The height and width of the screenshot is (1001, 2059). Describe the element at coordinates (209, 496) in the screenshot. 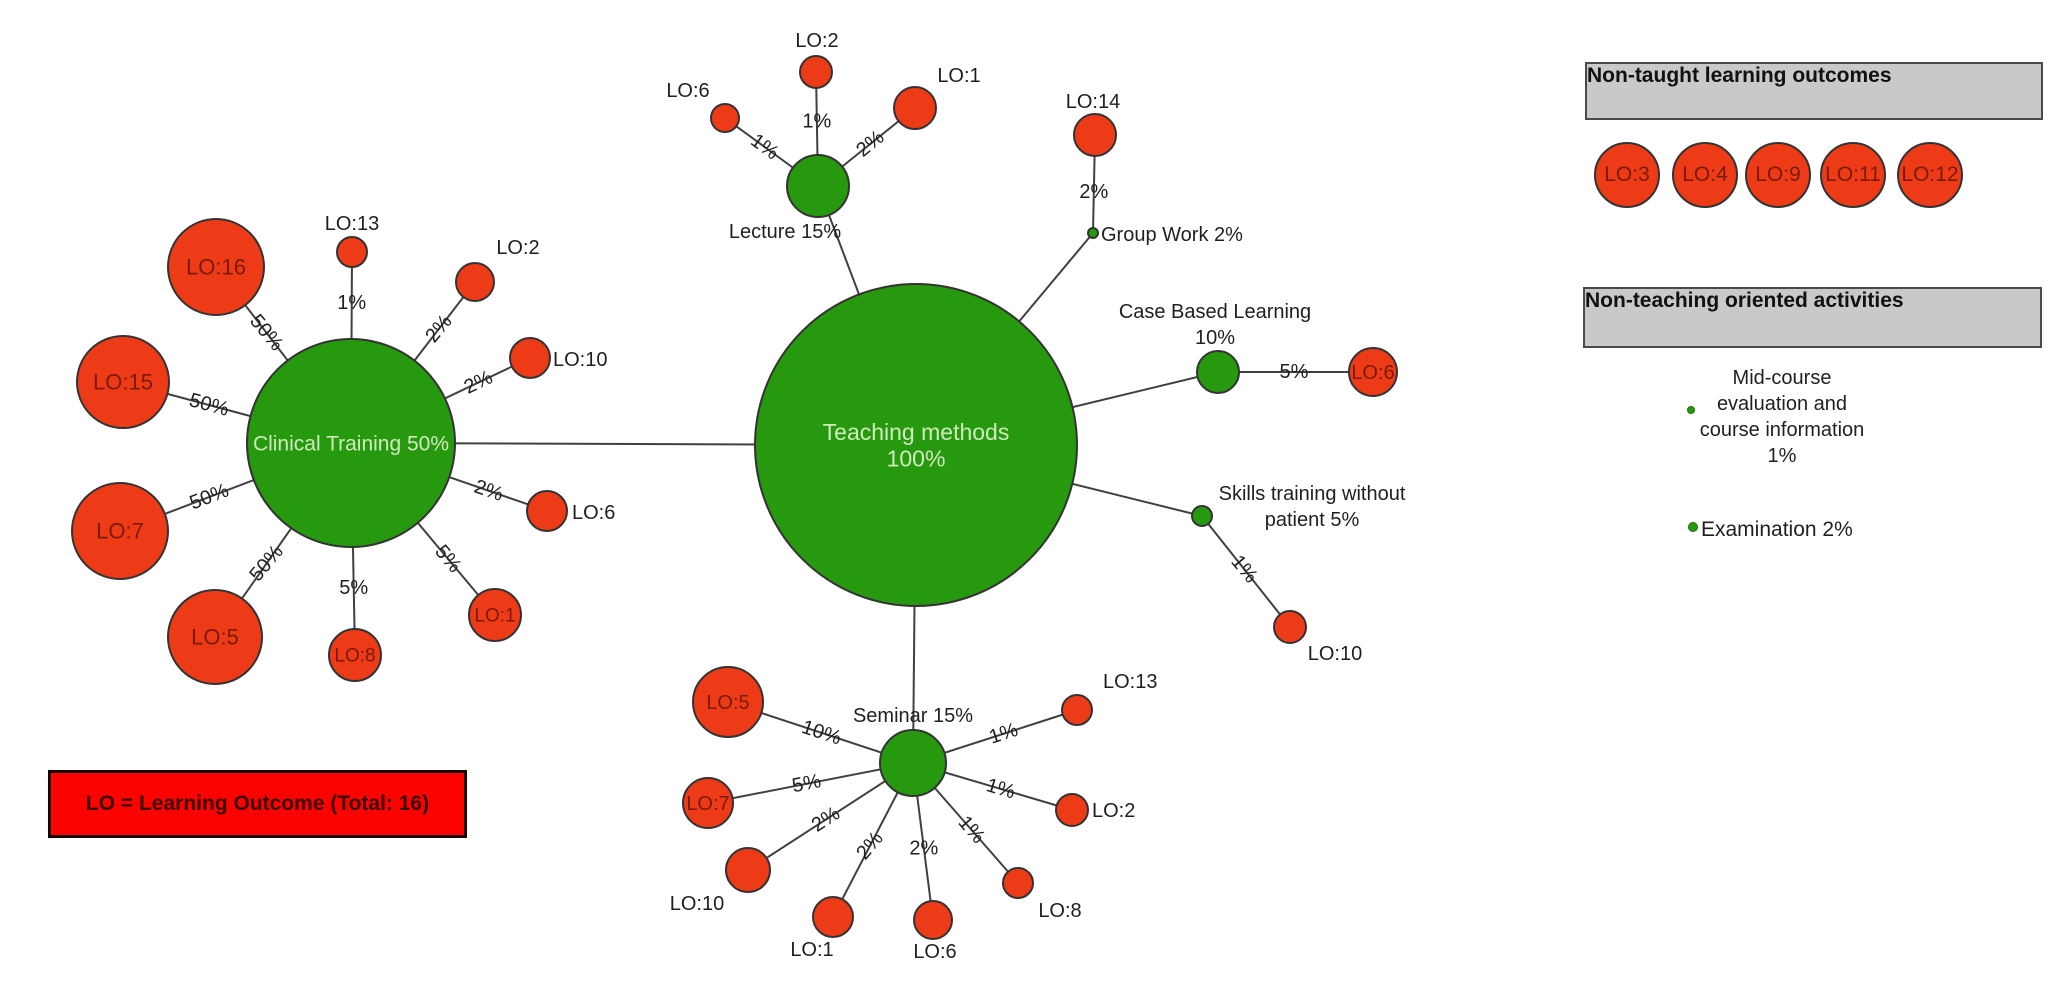

I see `edge-label-clinical-cl_lo7: 50%` at that location.